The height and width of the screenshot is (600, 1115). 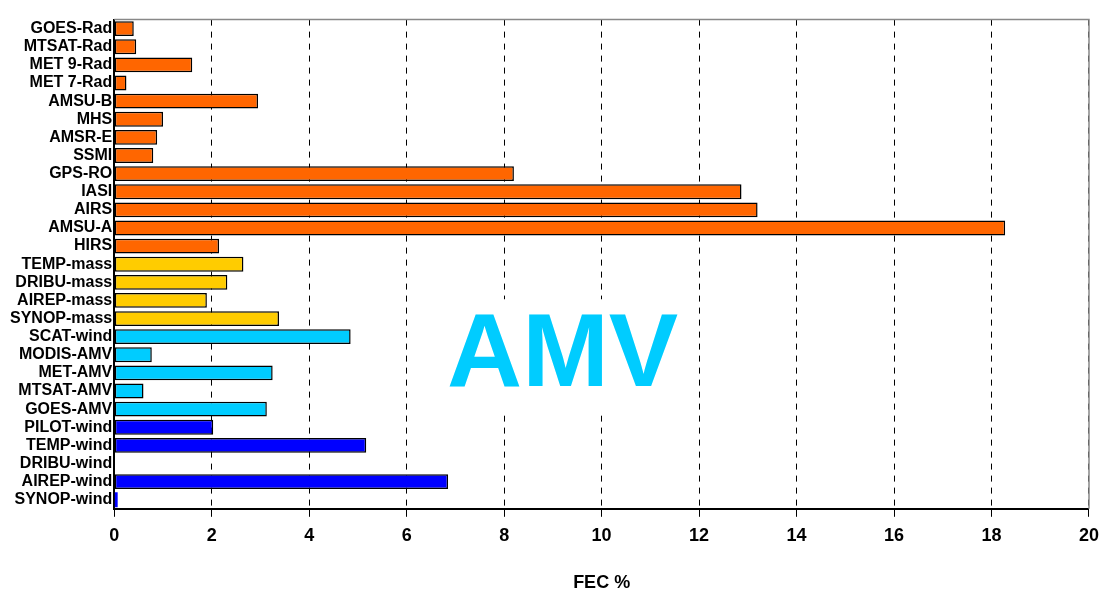 I want to click on x-tick-label: 6, so click(x=406, y=534).